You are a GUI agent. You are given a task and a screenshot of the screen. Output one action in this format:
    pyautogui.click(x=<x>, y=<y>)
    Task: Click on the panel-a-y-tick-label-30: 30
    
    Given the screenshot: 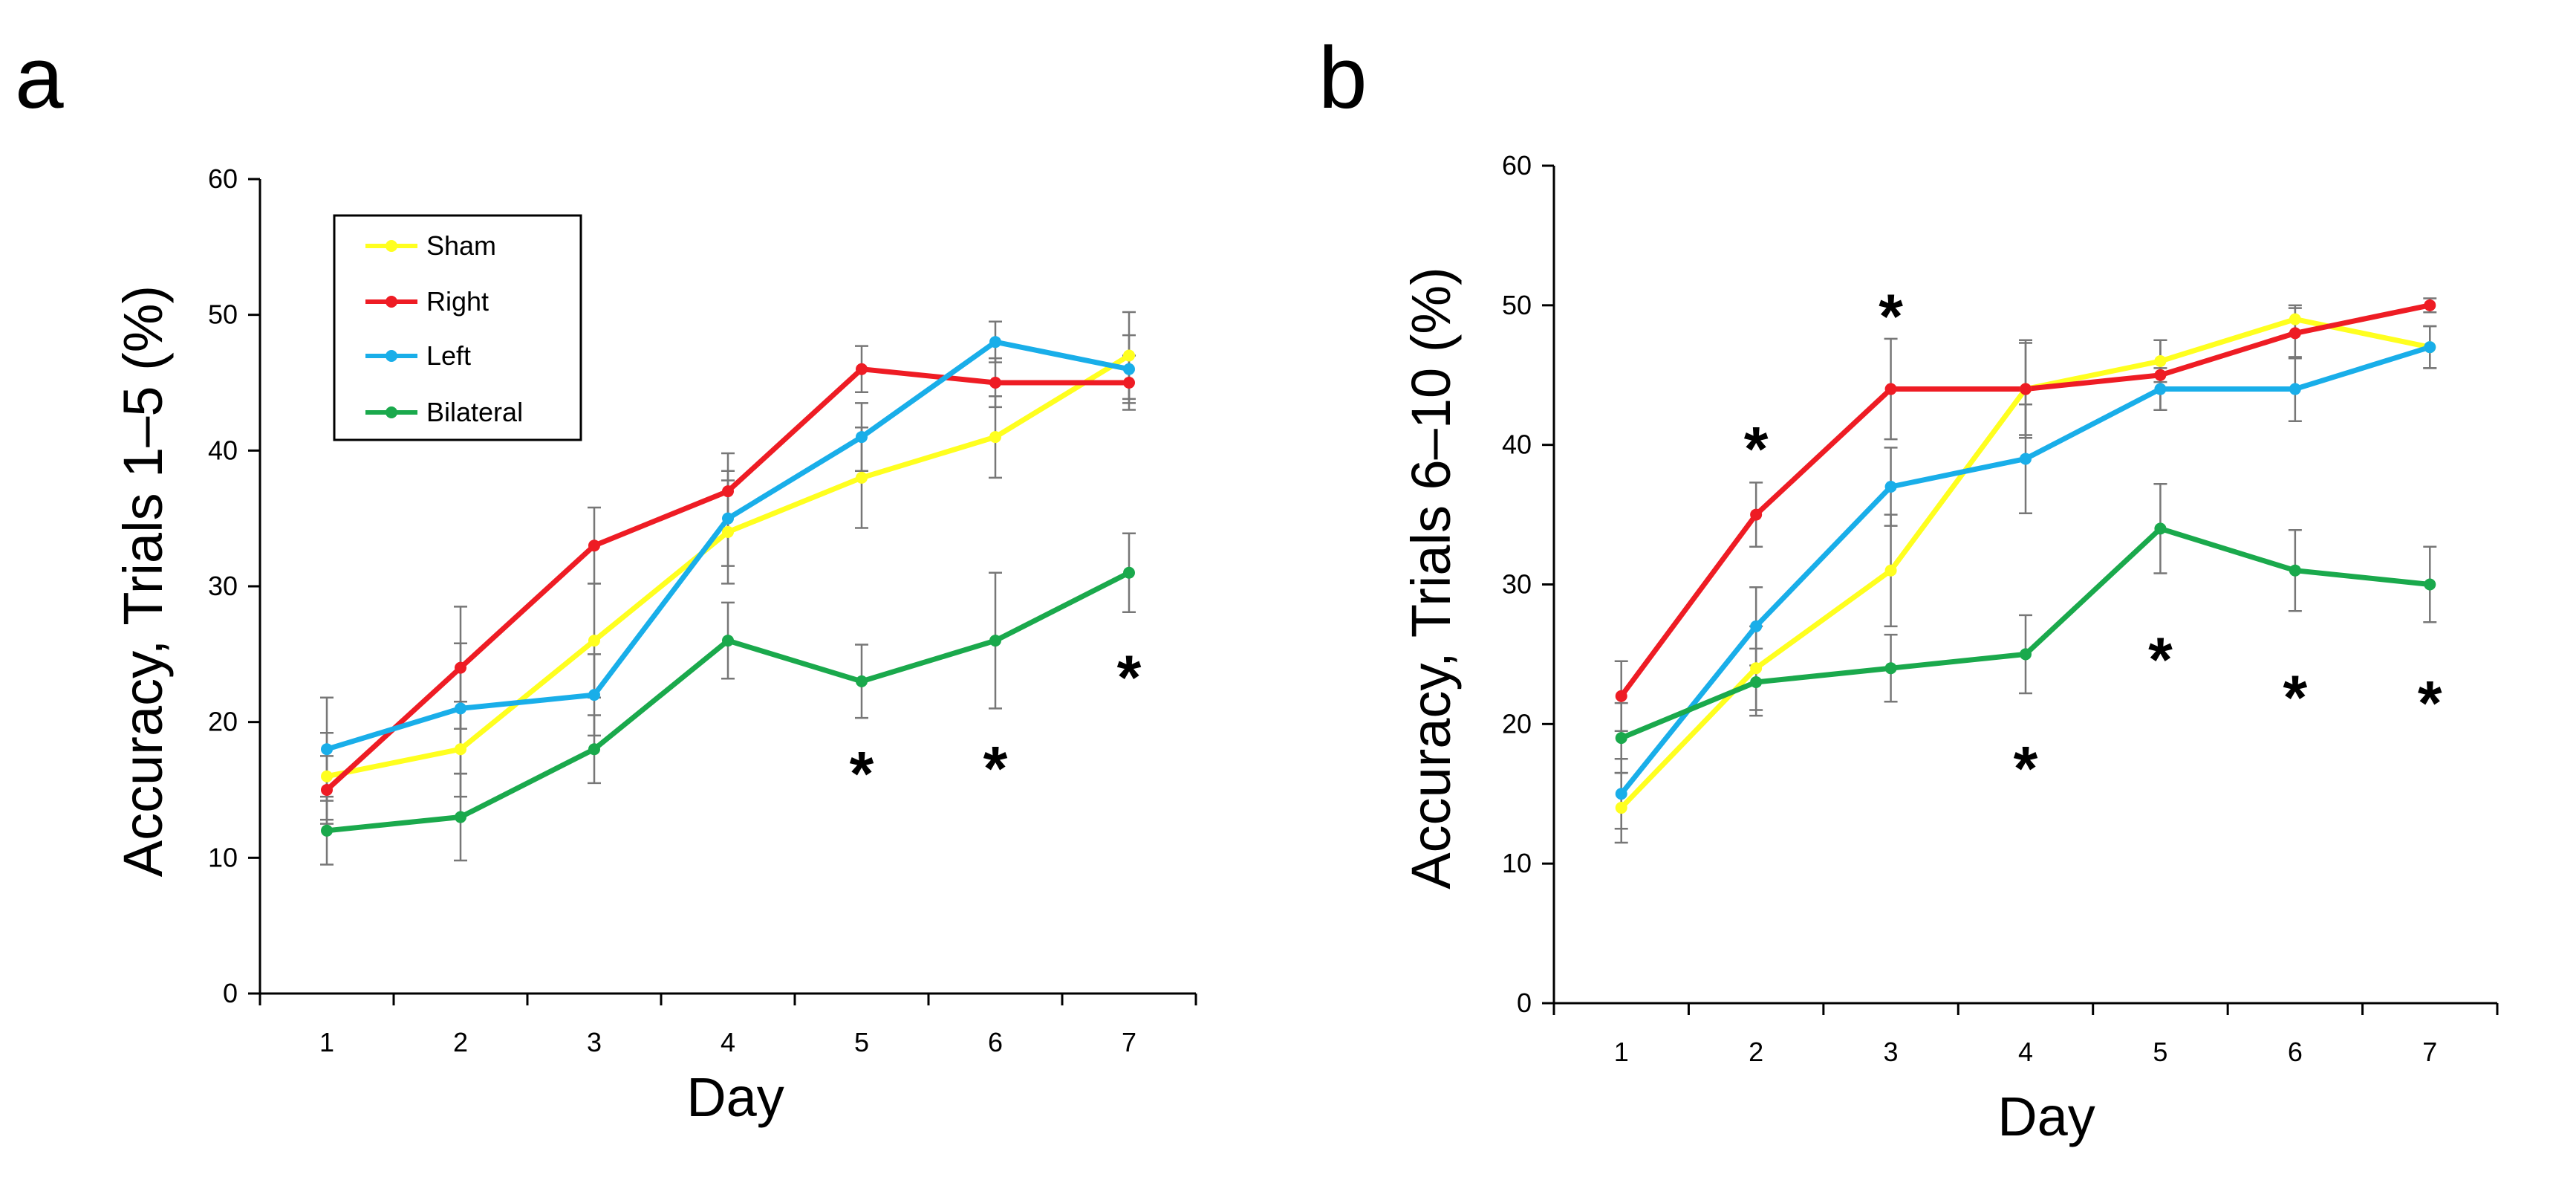 What is the action you would take?
    pyautogui.click(x=223, y=586)
    